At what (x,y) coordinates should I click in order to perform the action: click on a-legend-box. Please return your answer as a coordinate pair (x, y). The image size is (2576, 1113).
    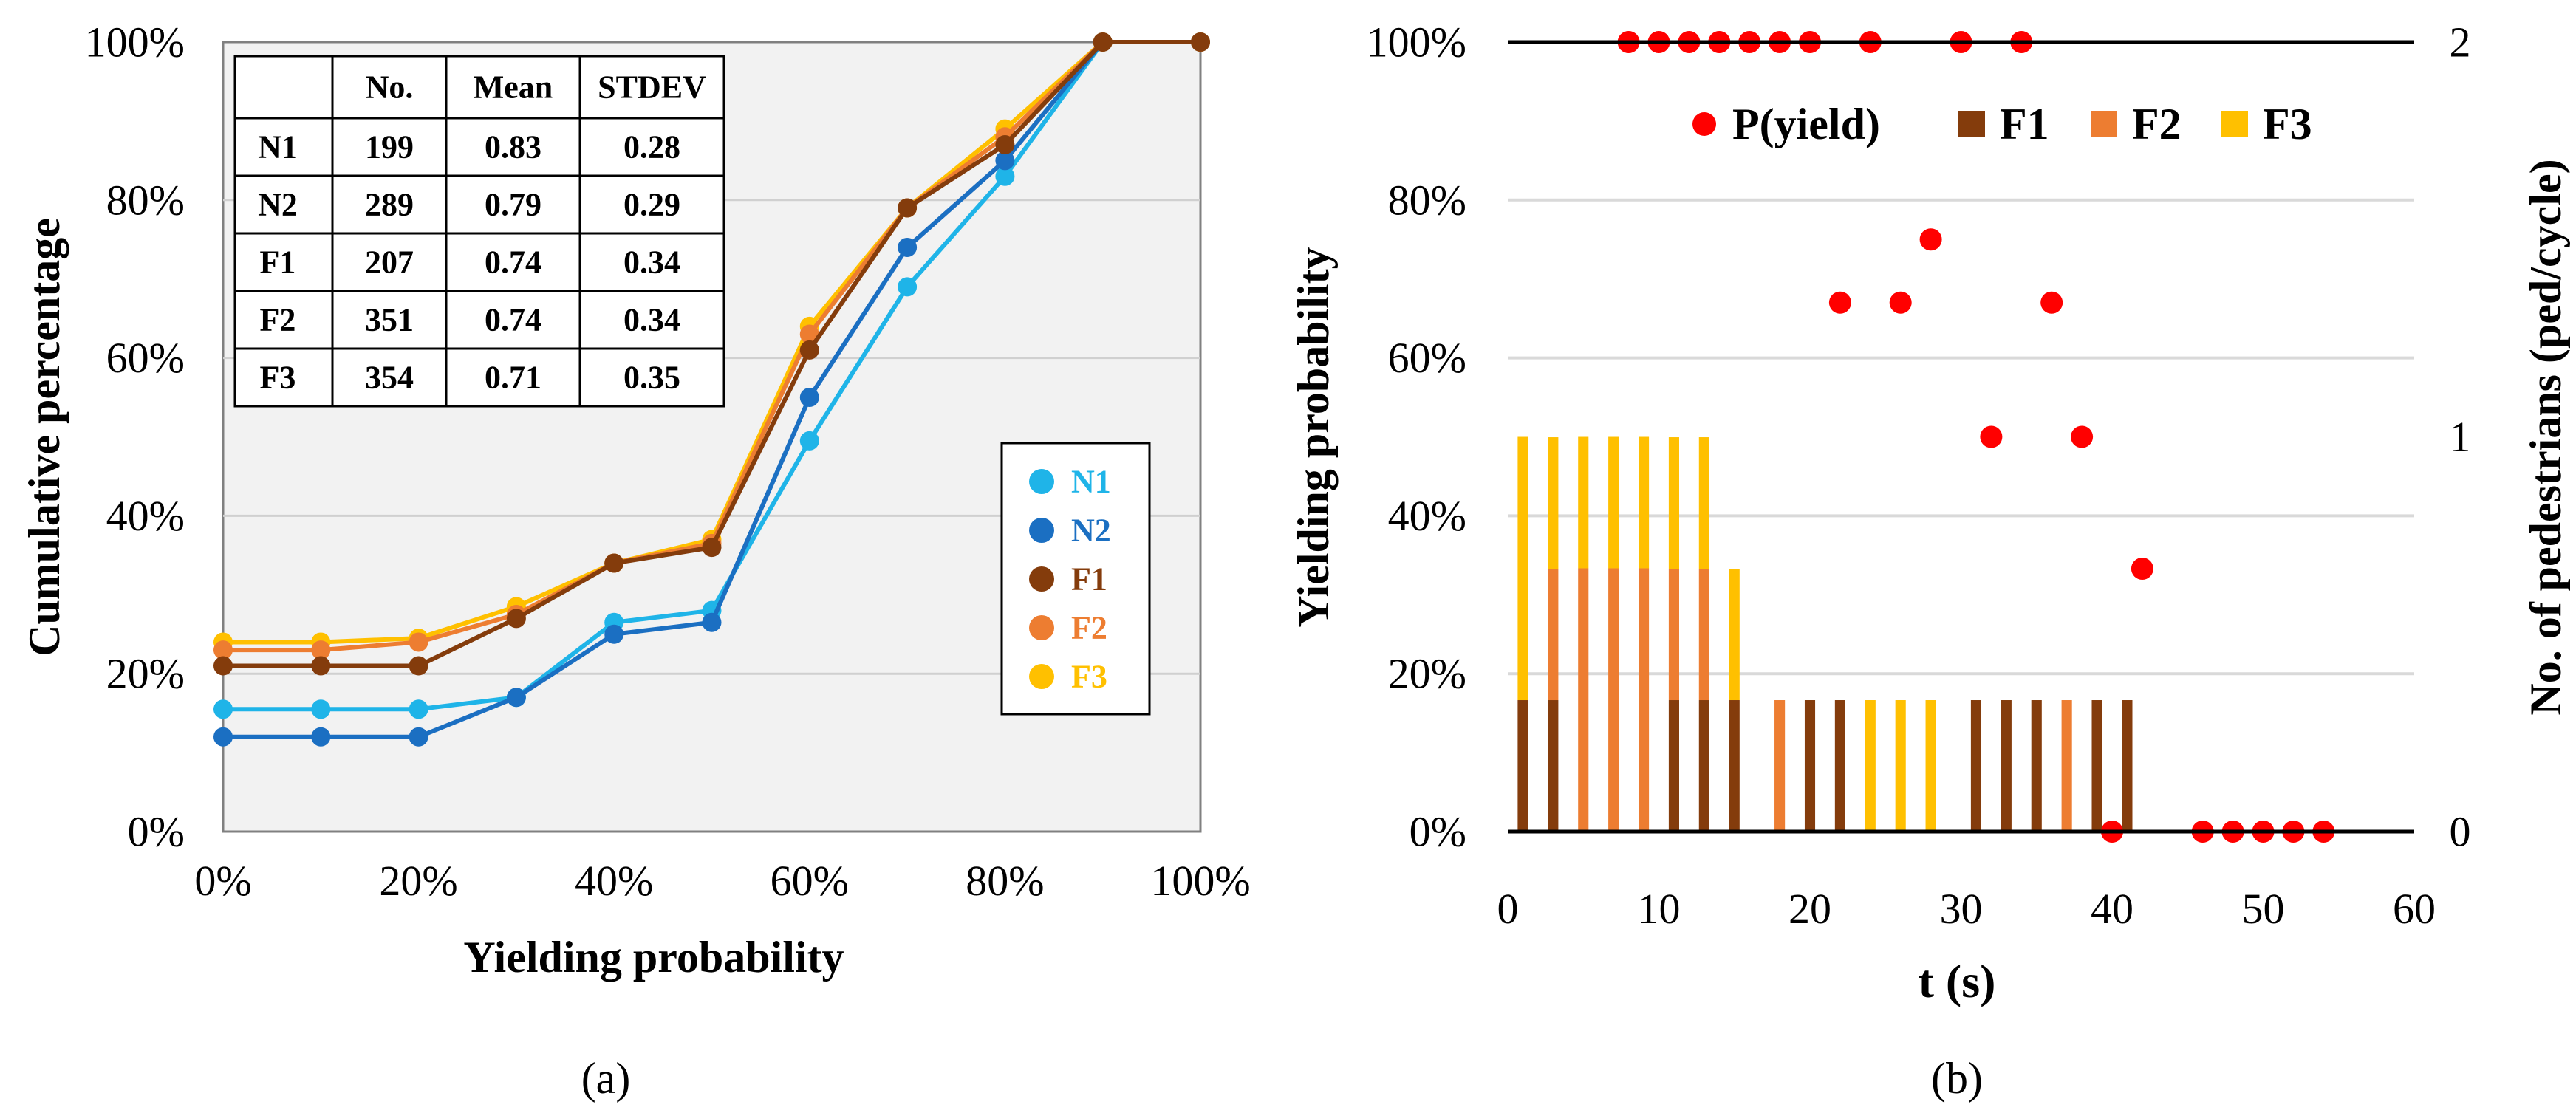
    Looking at the image, I should click on (1075, 579).